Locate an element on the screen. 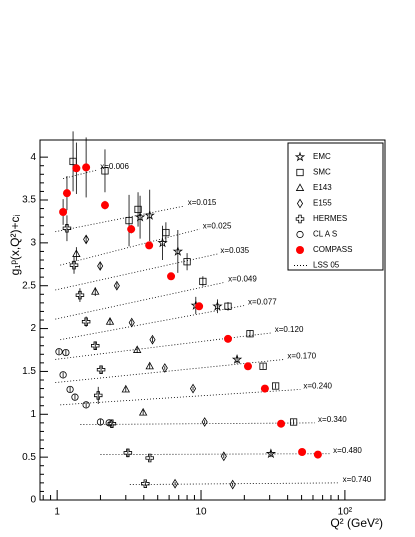 Image resolution: width=415 pixels, height=537 pixels. legend-label: COMPASS is located at coordinates (332, 249).